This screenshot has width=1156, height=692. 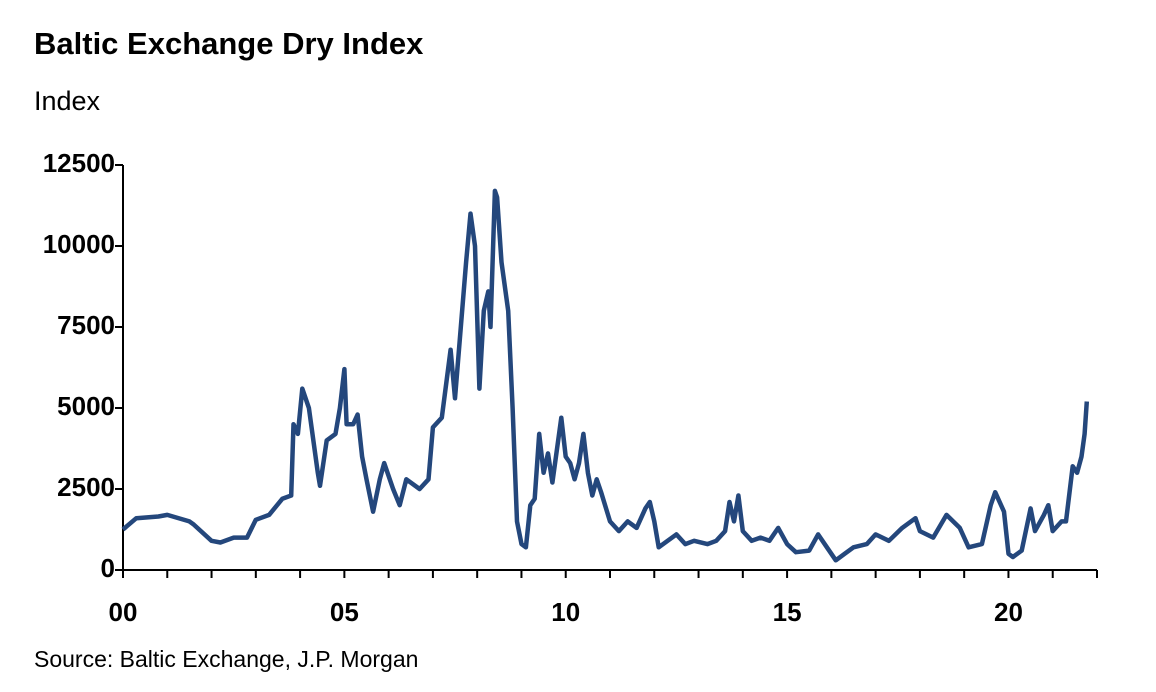 What do you see at coordinates (787, 612) in the screenshot?
I see `x-tick-label: 15` at bounding box center [787, 612].